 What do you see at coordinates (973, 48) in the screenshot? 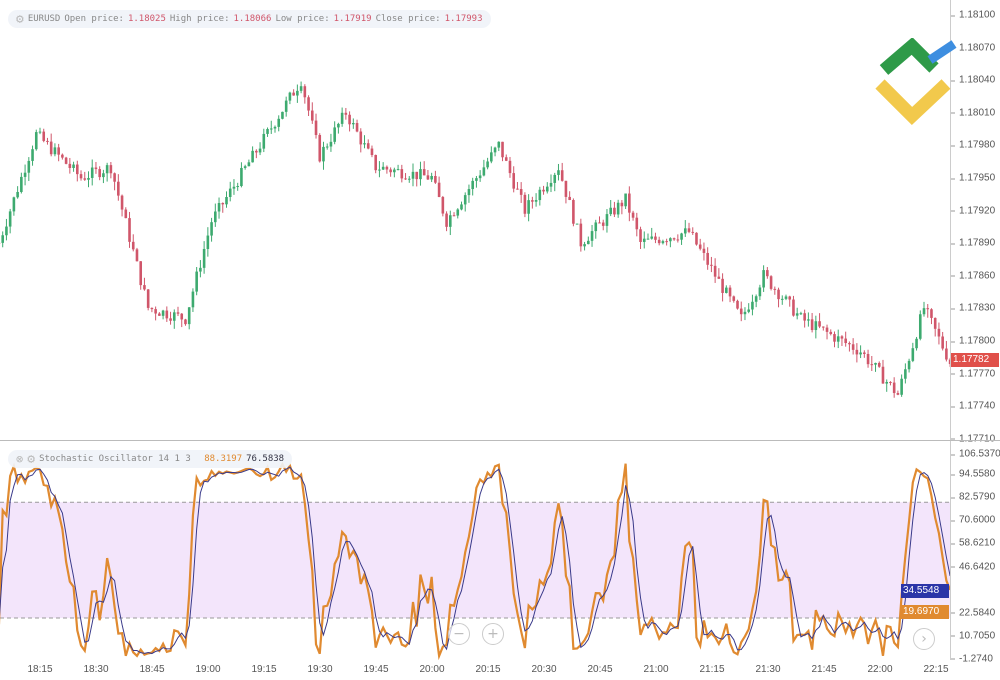
I see `price-tick: 1.18070` at bounding box center [973, 48].